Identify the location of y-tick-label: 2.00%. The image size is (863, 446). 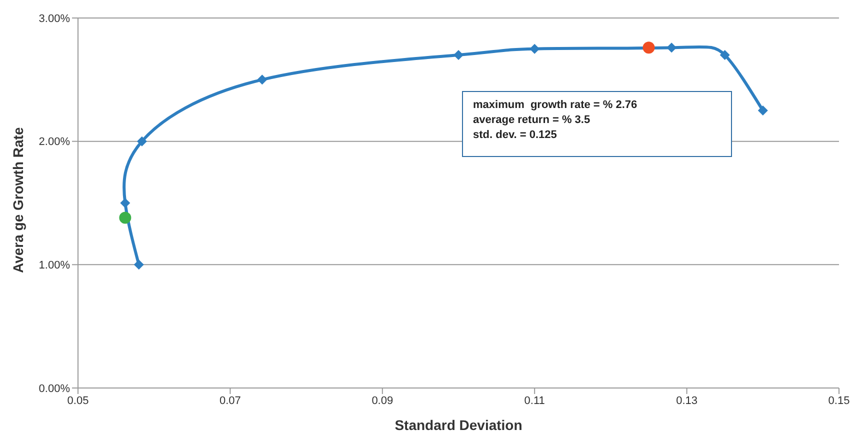
(54, 142).